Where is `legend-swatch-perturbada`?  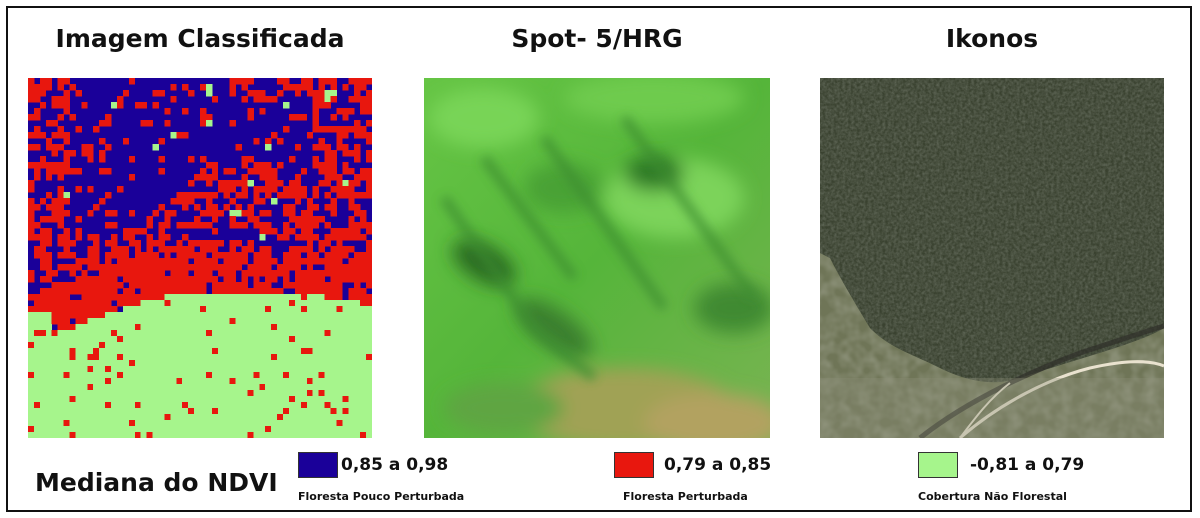
legend-swatch-perturbada is located at coordinates (634, 465).